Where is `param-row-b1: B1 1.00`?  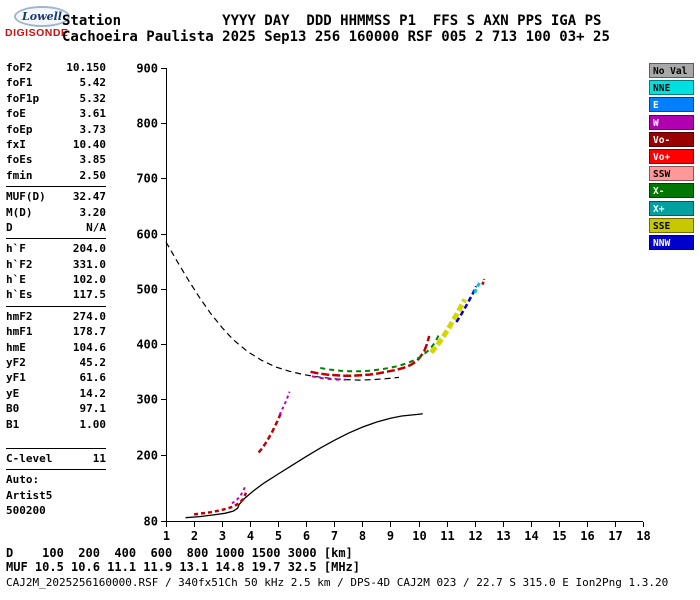 param-row-b1: B1 1.00 is located at coordinates (56, 424).